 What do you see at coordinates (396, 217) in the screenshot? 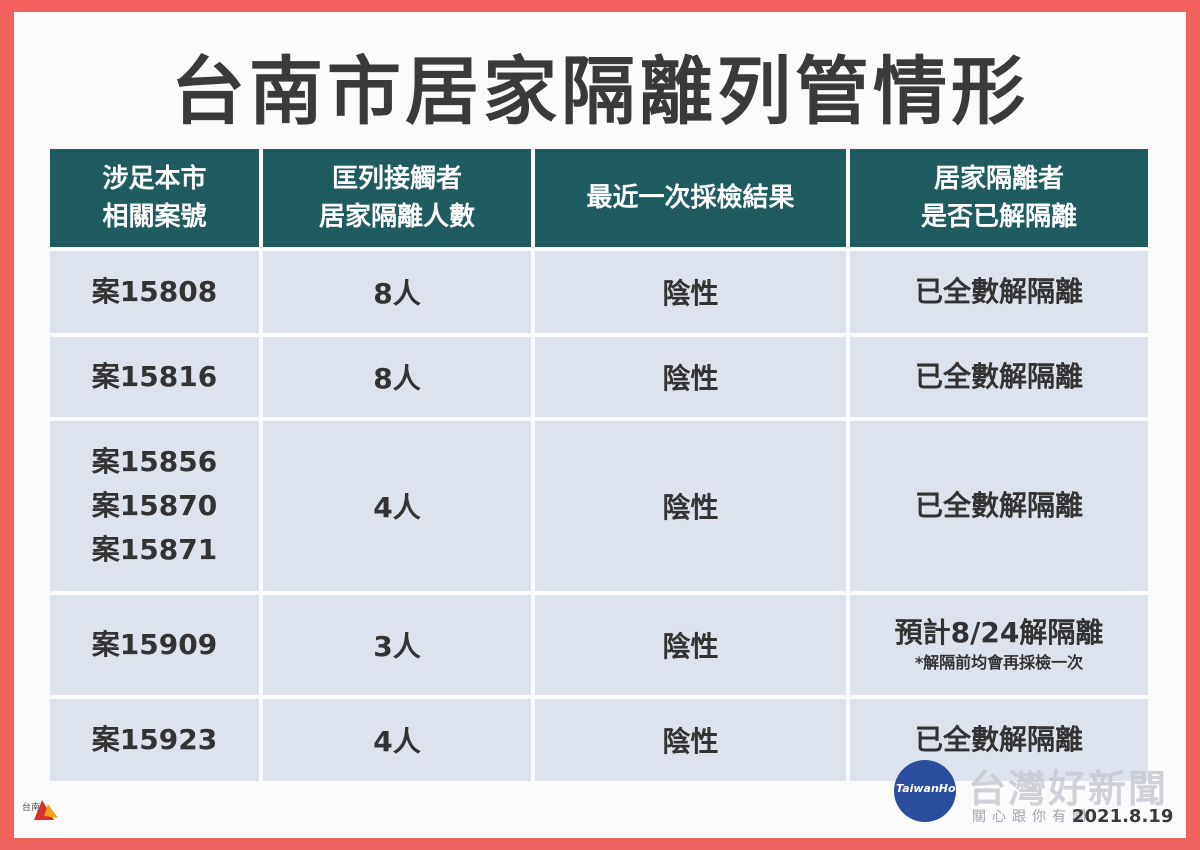
I see `header-line: 居家隔離人數` at bounding box center [396, 217].